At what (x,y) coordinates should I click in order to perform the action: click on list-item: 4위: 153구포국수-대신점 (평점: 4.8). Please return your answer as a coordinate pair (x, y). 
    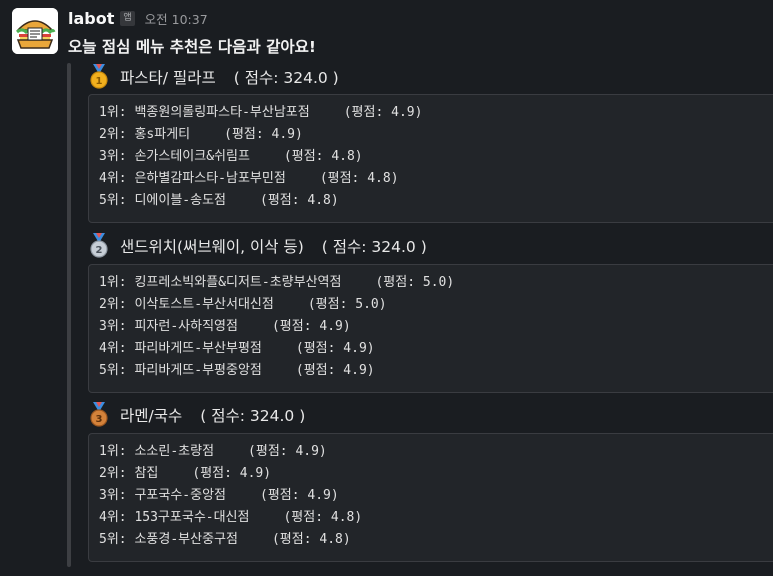
    Looking at the image, I should click on (231, 517).